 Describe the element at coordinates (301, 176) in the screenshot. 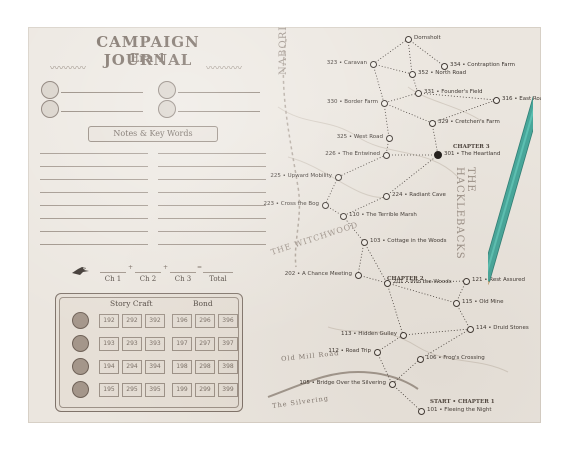

I see `location-label-225: 225 • Upward Mobility` at that location.